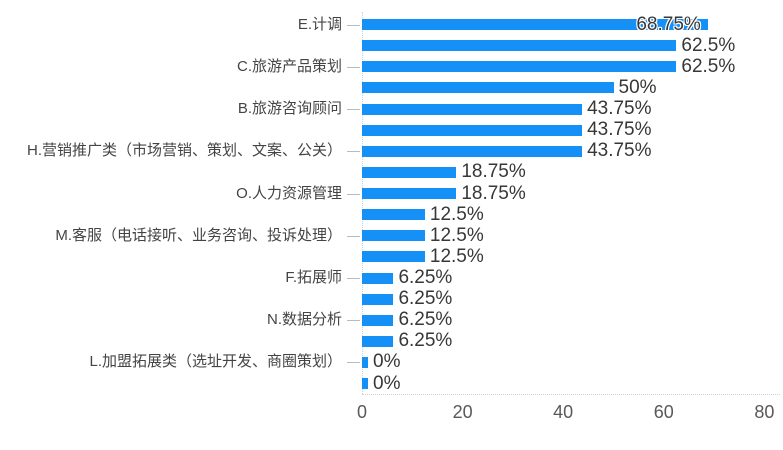 This screenshot has height=450, width=783. What do you see at coordinates (289, 66) in the screenshot?
I see `category-label: C.旅游产品策划` at bounding box center [289, 66].